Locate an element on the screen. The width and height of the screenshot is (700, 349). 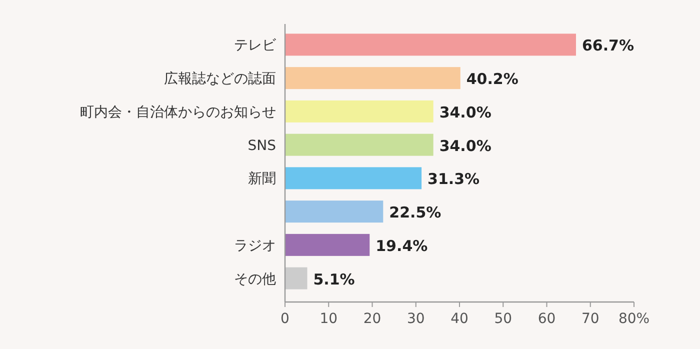
y-tick-label: テレビ is located at coordinates (255, 46).